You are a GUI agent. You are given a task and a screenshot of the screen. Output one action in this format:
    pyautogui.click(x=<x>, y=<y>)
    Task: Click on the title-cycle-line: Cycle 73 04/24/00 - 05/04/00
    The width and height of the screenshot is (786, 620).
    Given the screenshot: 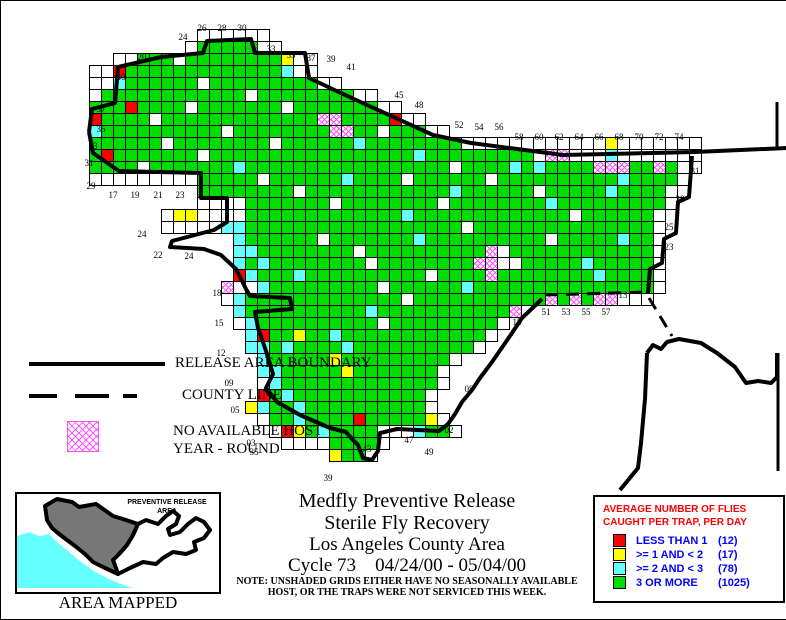 What is the action you would take?
    pyautogui.click(x=407, y=565)
    